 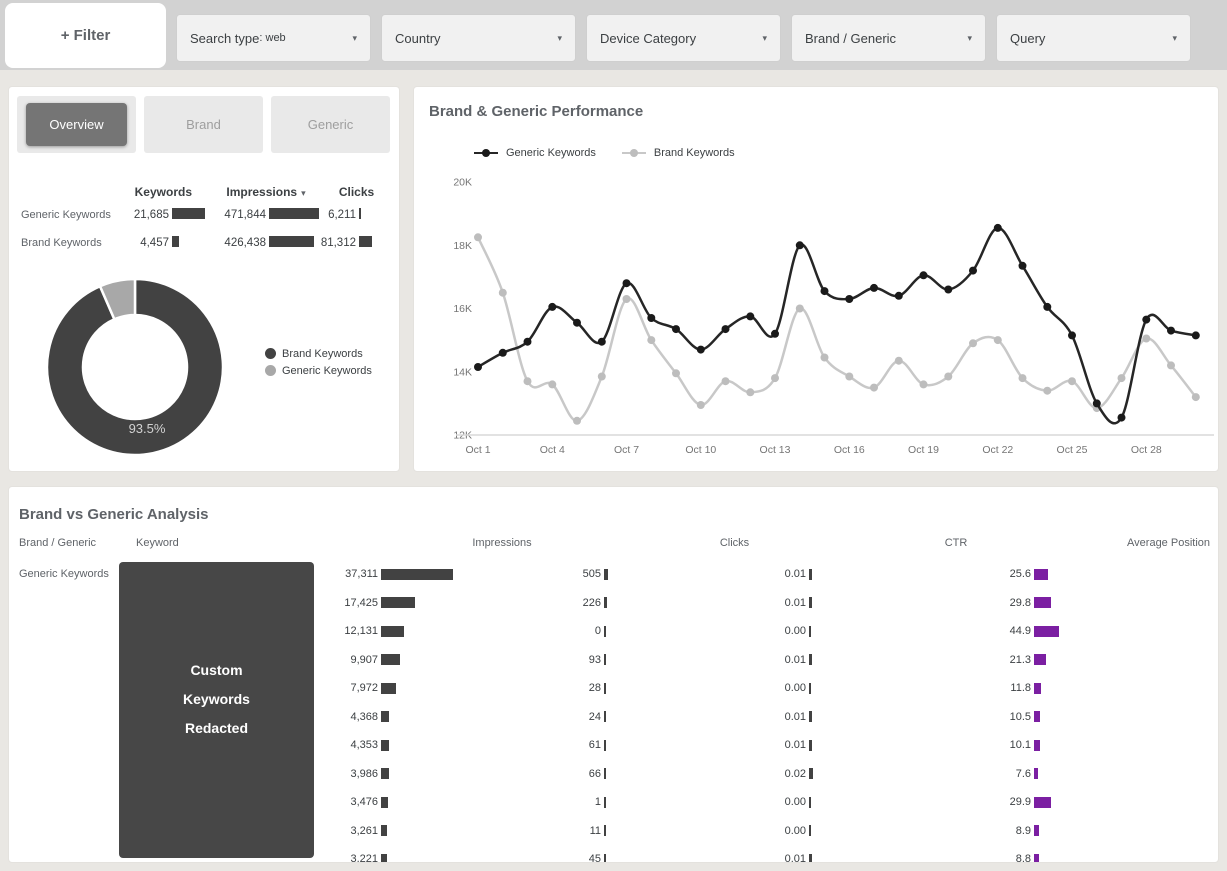 What do you see at coordinates (384, 857) in the screenshot?
I see `impressions-bar` at bounding box center [384, 857].